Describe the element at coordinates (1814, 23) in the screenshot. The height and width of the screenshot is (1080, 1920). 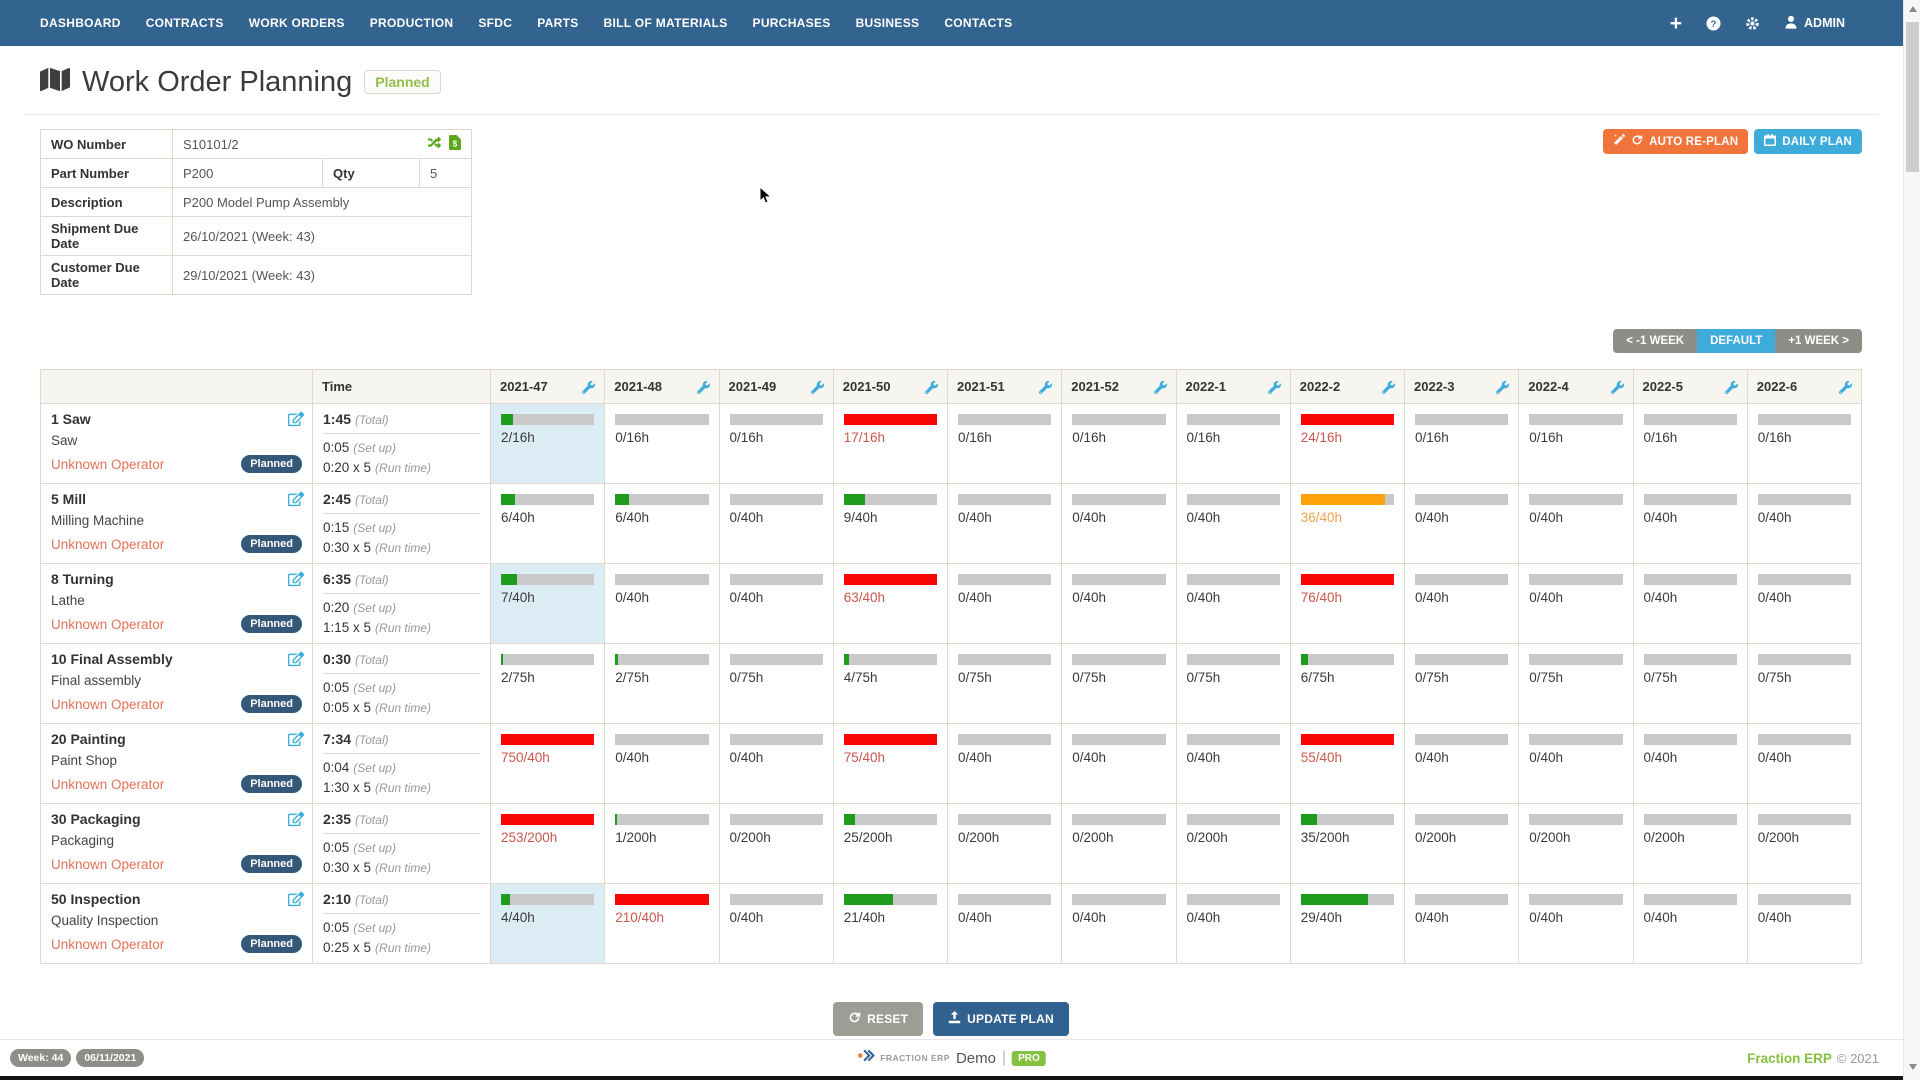
I see `user-menu: ADMIN` at that location.